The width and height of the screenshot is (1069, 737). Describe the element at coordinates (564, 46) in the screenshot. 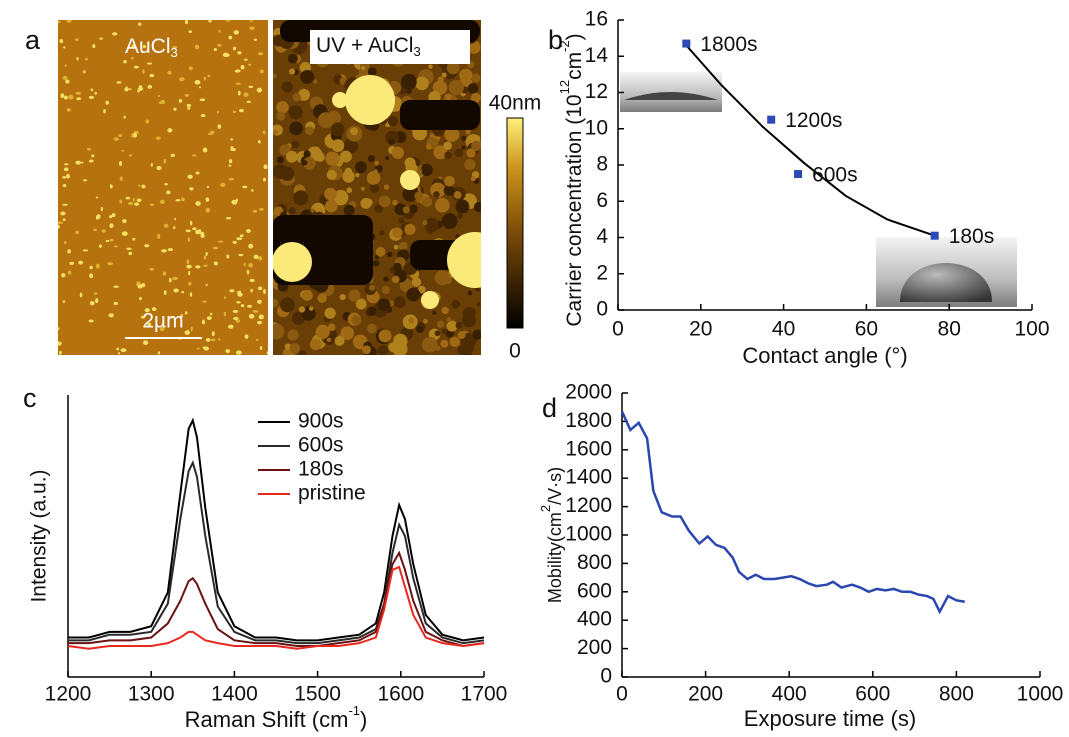

I see `label-superscript: -2` at that location.